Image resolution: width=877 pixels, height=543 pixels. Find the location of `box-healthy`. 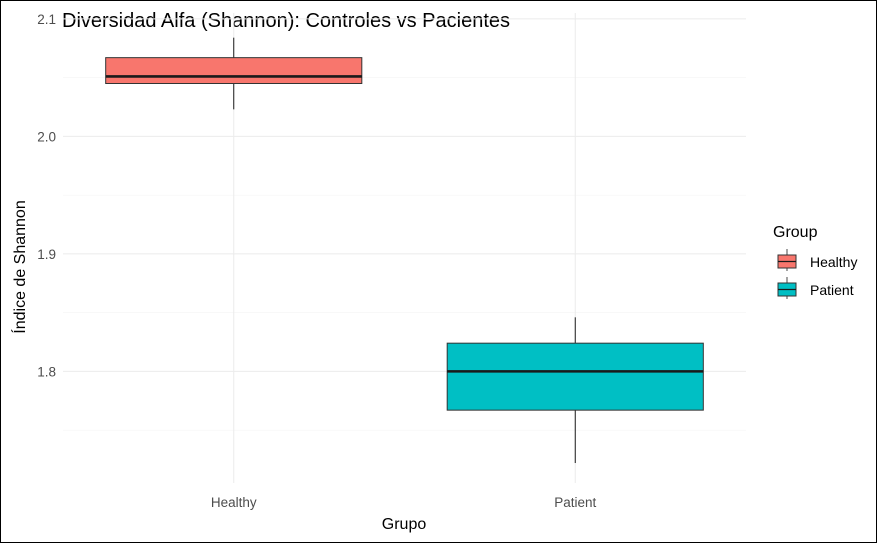

box-healthy is located at coordinates (234, 73).